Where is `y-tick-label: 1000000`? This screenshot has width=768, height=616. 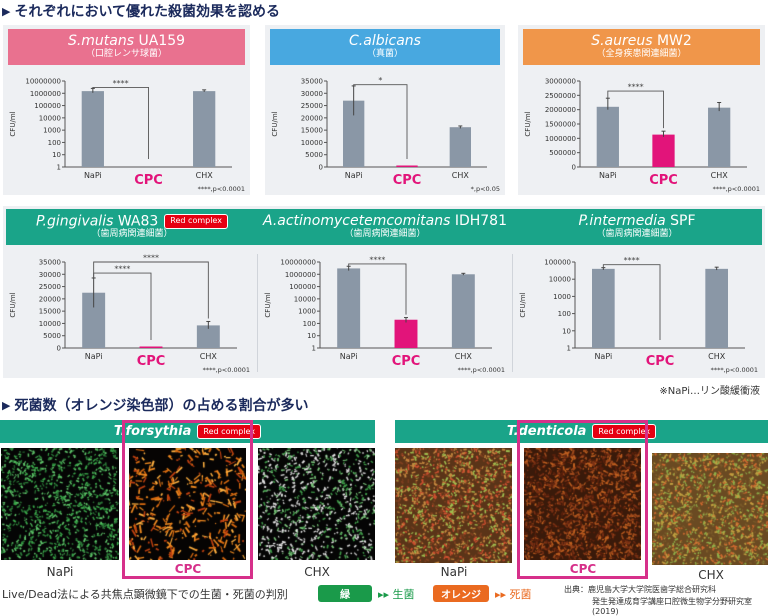
y-tick-label: 1000000 is located at coordinates (300, 275).